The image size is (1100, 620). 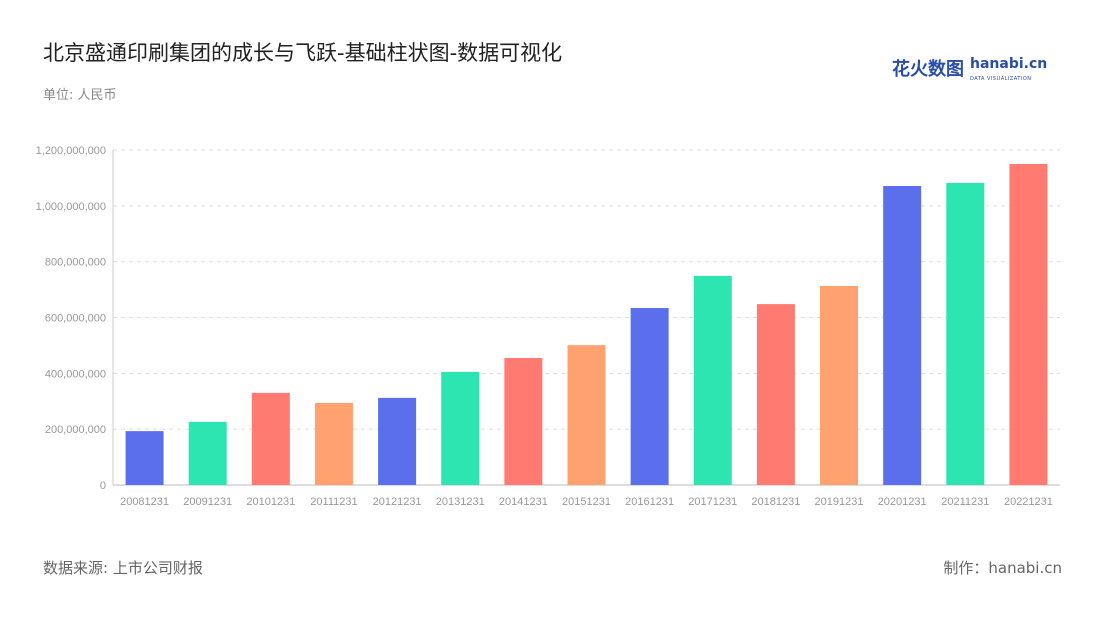 I want to click on x-tick-label: 20141231, so click(x=523, y=502).